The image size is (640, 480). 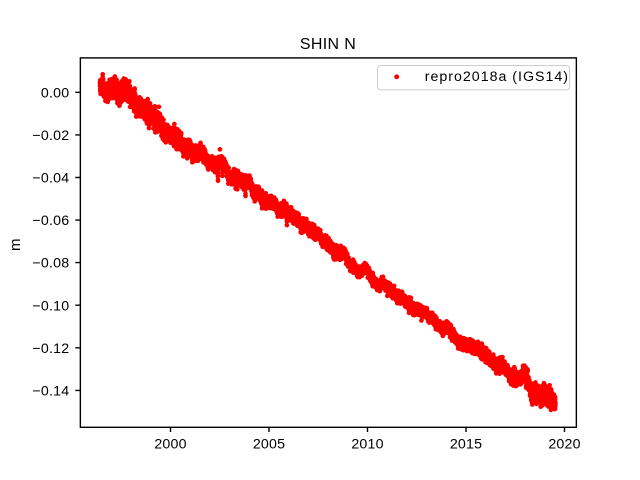 What do you see at coordinates (328, 44) in the screenshot?
I see `svg-text: SHIN N` at bounding box center [328, 44].